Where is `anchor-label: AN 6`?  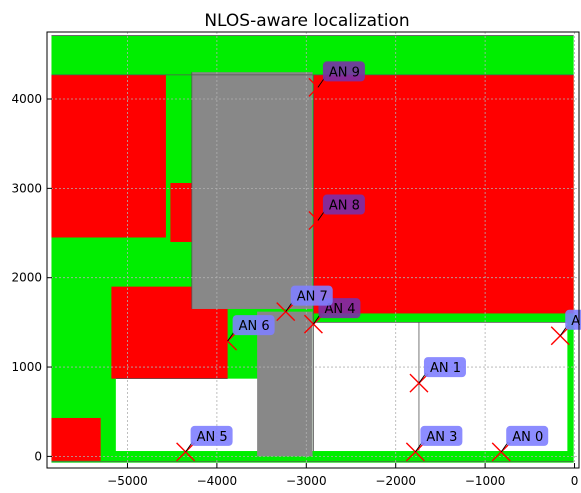
anchor-label: AN 6 is located at coordinates (254, 326).